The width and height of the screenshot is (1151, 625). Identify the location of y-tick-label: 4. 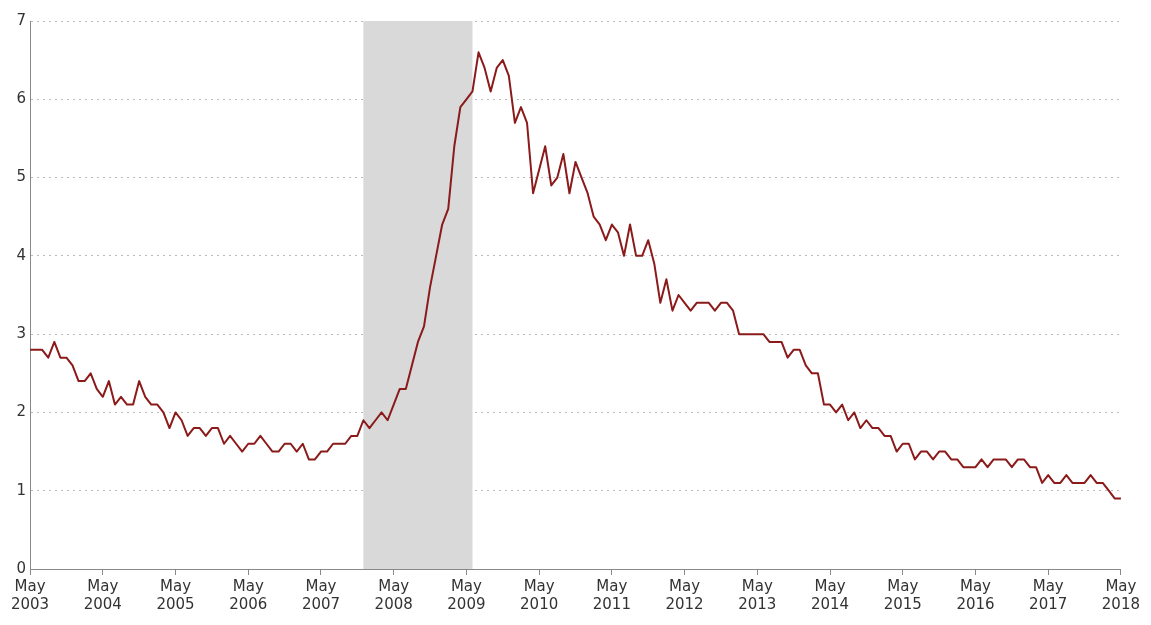
(21, 254).